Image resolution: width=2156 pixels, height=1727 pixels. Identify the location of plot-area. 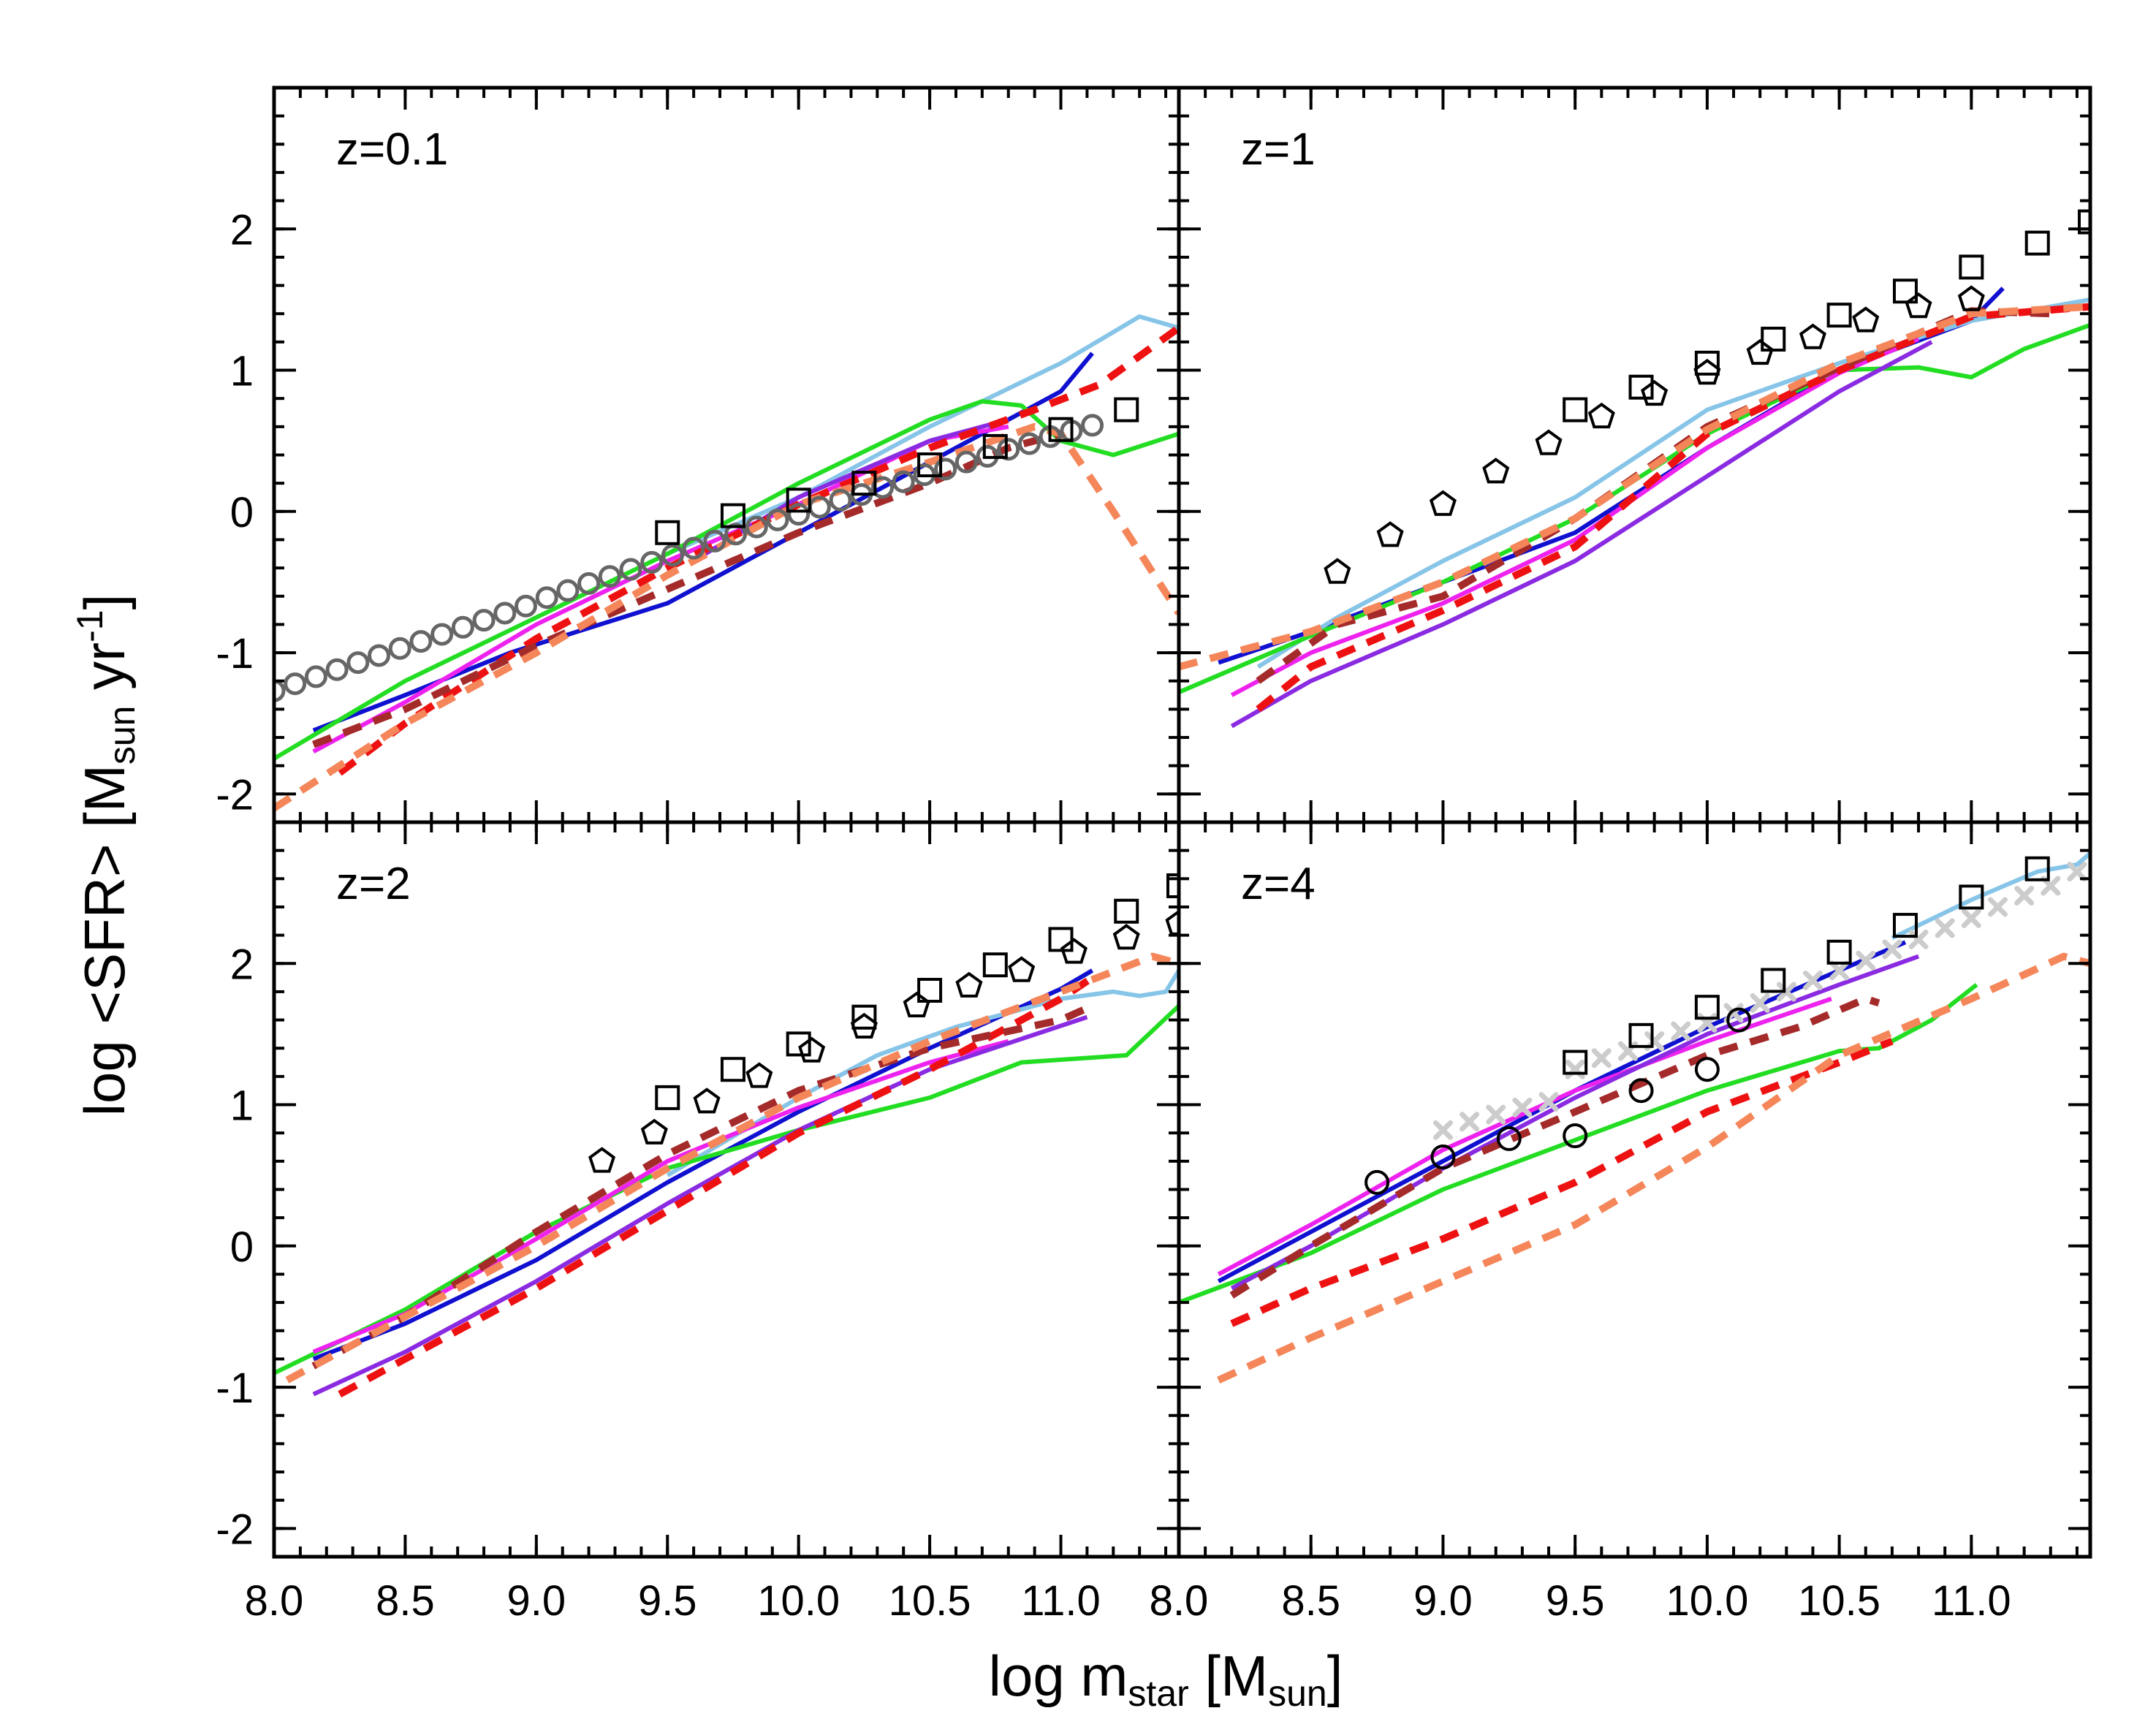
(727, 1135).